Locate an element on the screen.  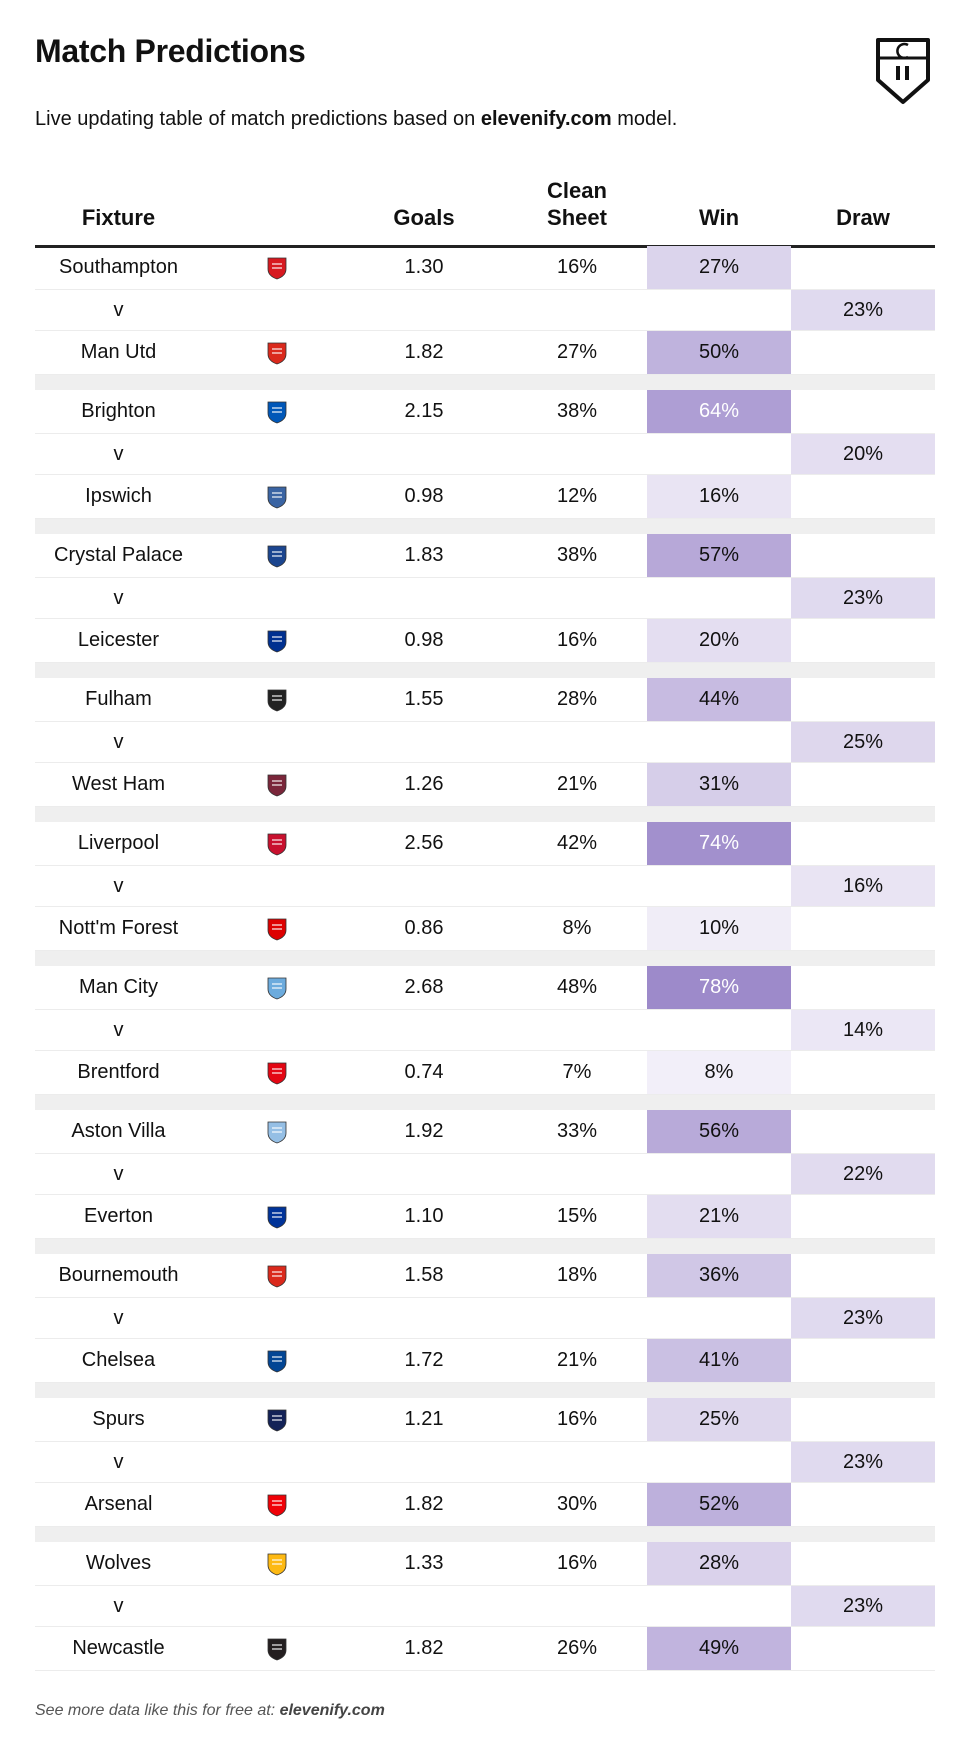
table-row: Brighton 2.15 38% 64% is located at coordinates (485, 412).